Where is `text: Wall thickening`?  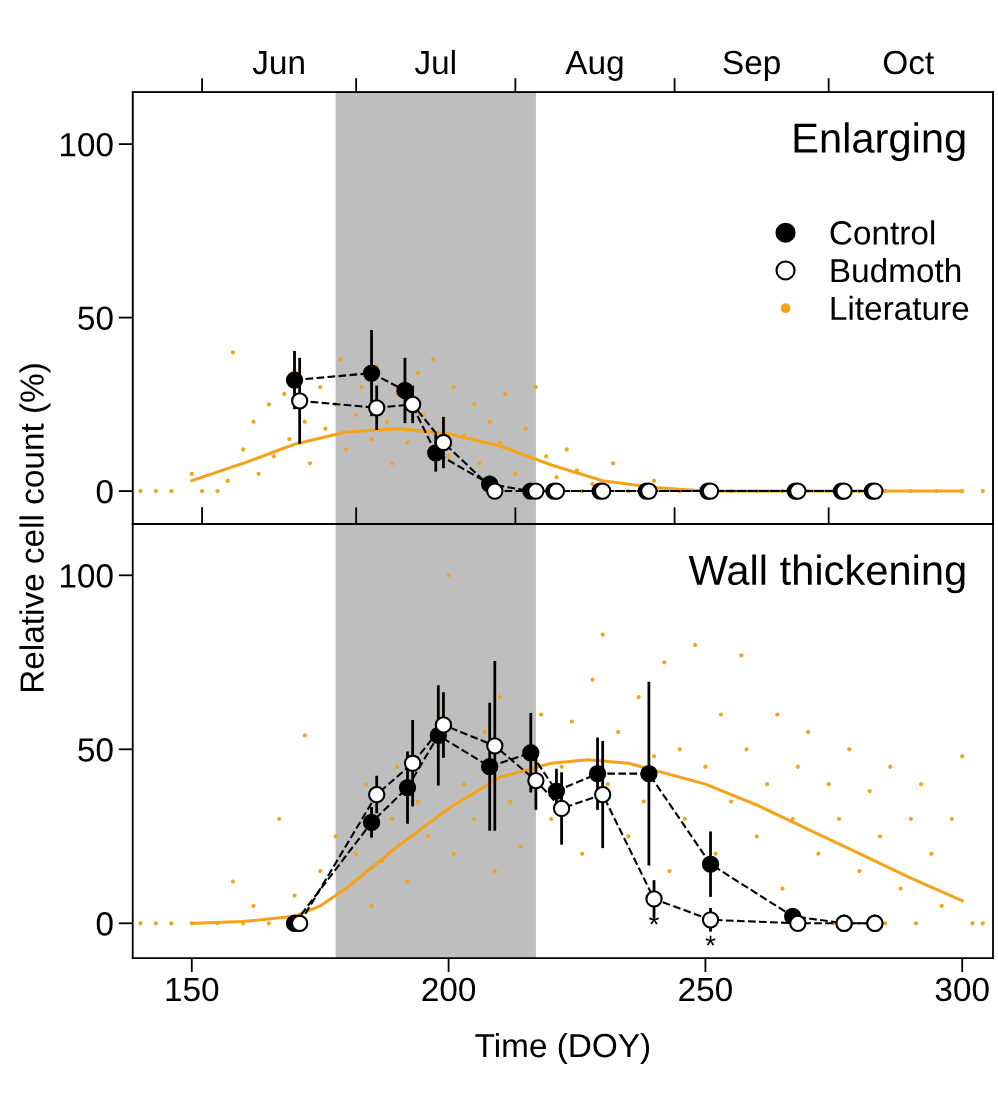 text: Wall thickening is located at coordinates (826, 574).